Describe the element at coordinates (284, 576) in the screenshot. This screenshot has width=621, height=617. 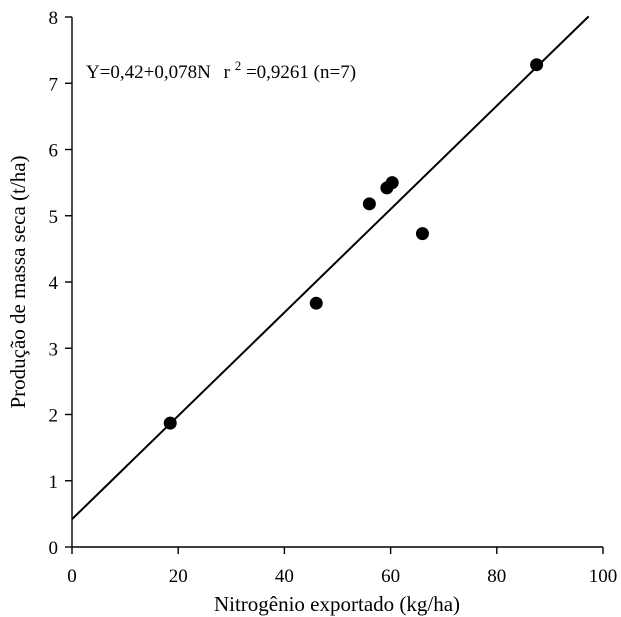
I see `x-tick-label: 40` at that location.